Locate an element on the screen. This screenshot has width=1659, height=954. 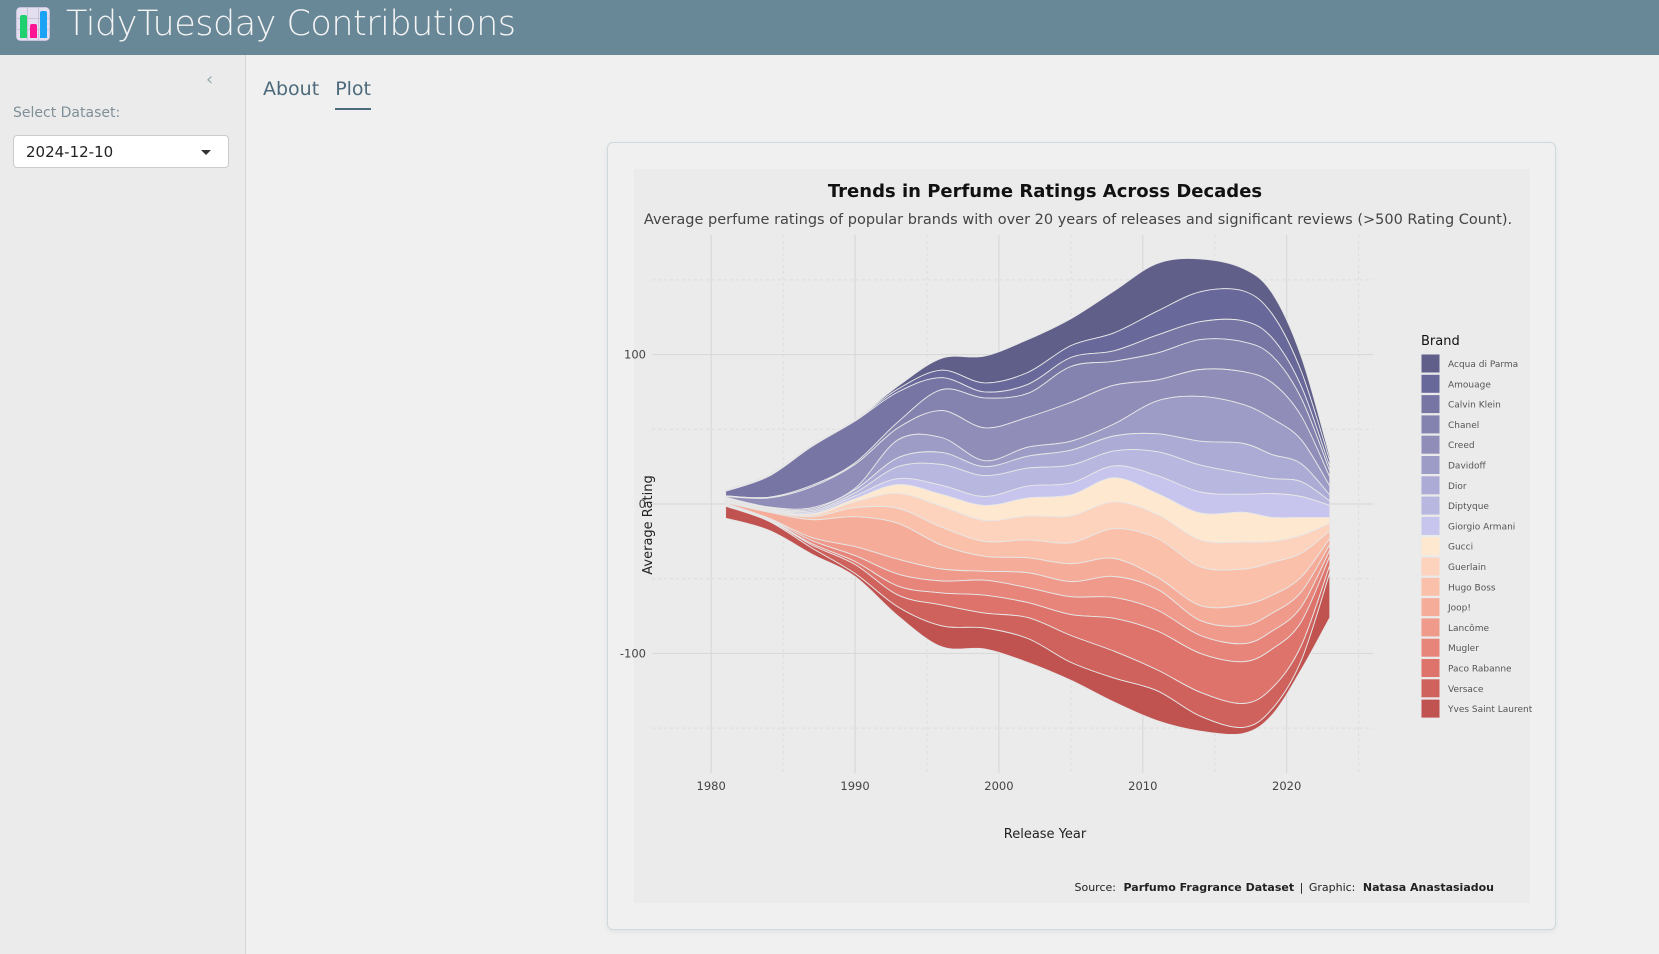
caption-graphic-label: Graphic: is located at coordinates (1332, 887).